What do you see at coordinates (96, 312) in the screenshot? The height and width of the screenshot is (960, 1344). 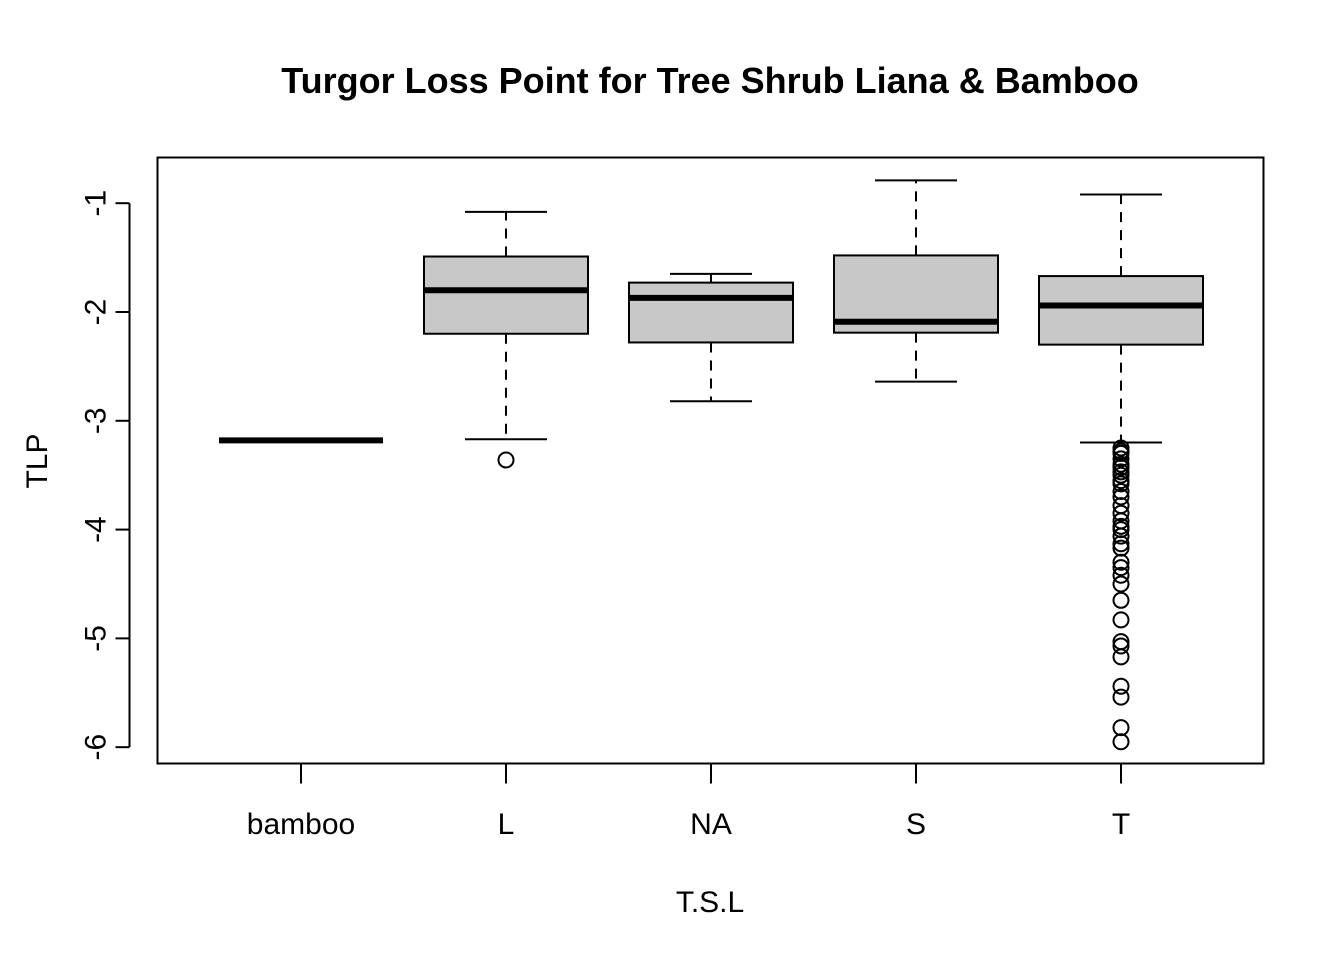 I see `y-tick-label: -2` at bounding box center [96, 312].